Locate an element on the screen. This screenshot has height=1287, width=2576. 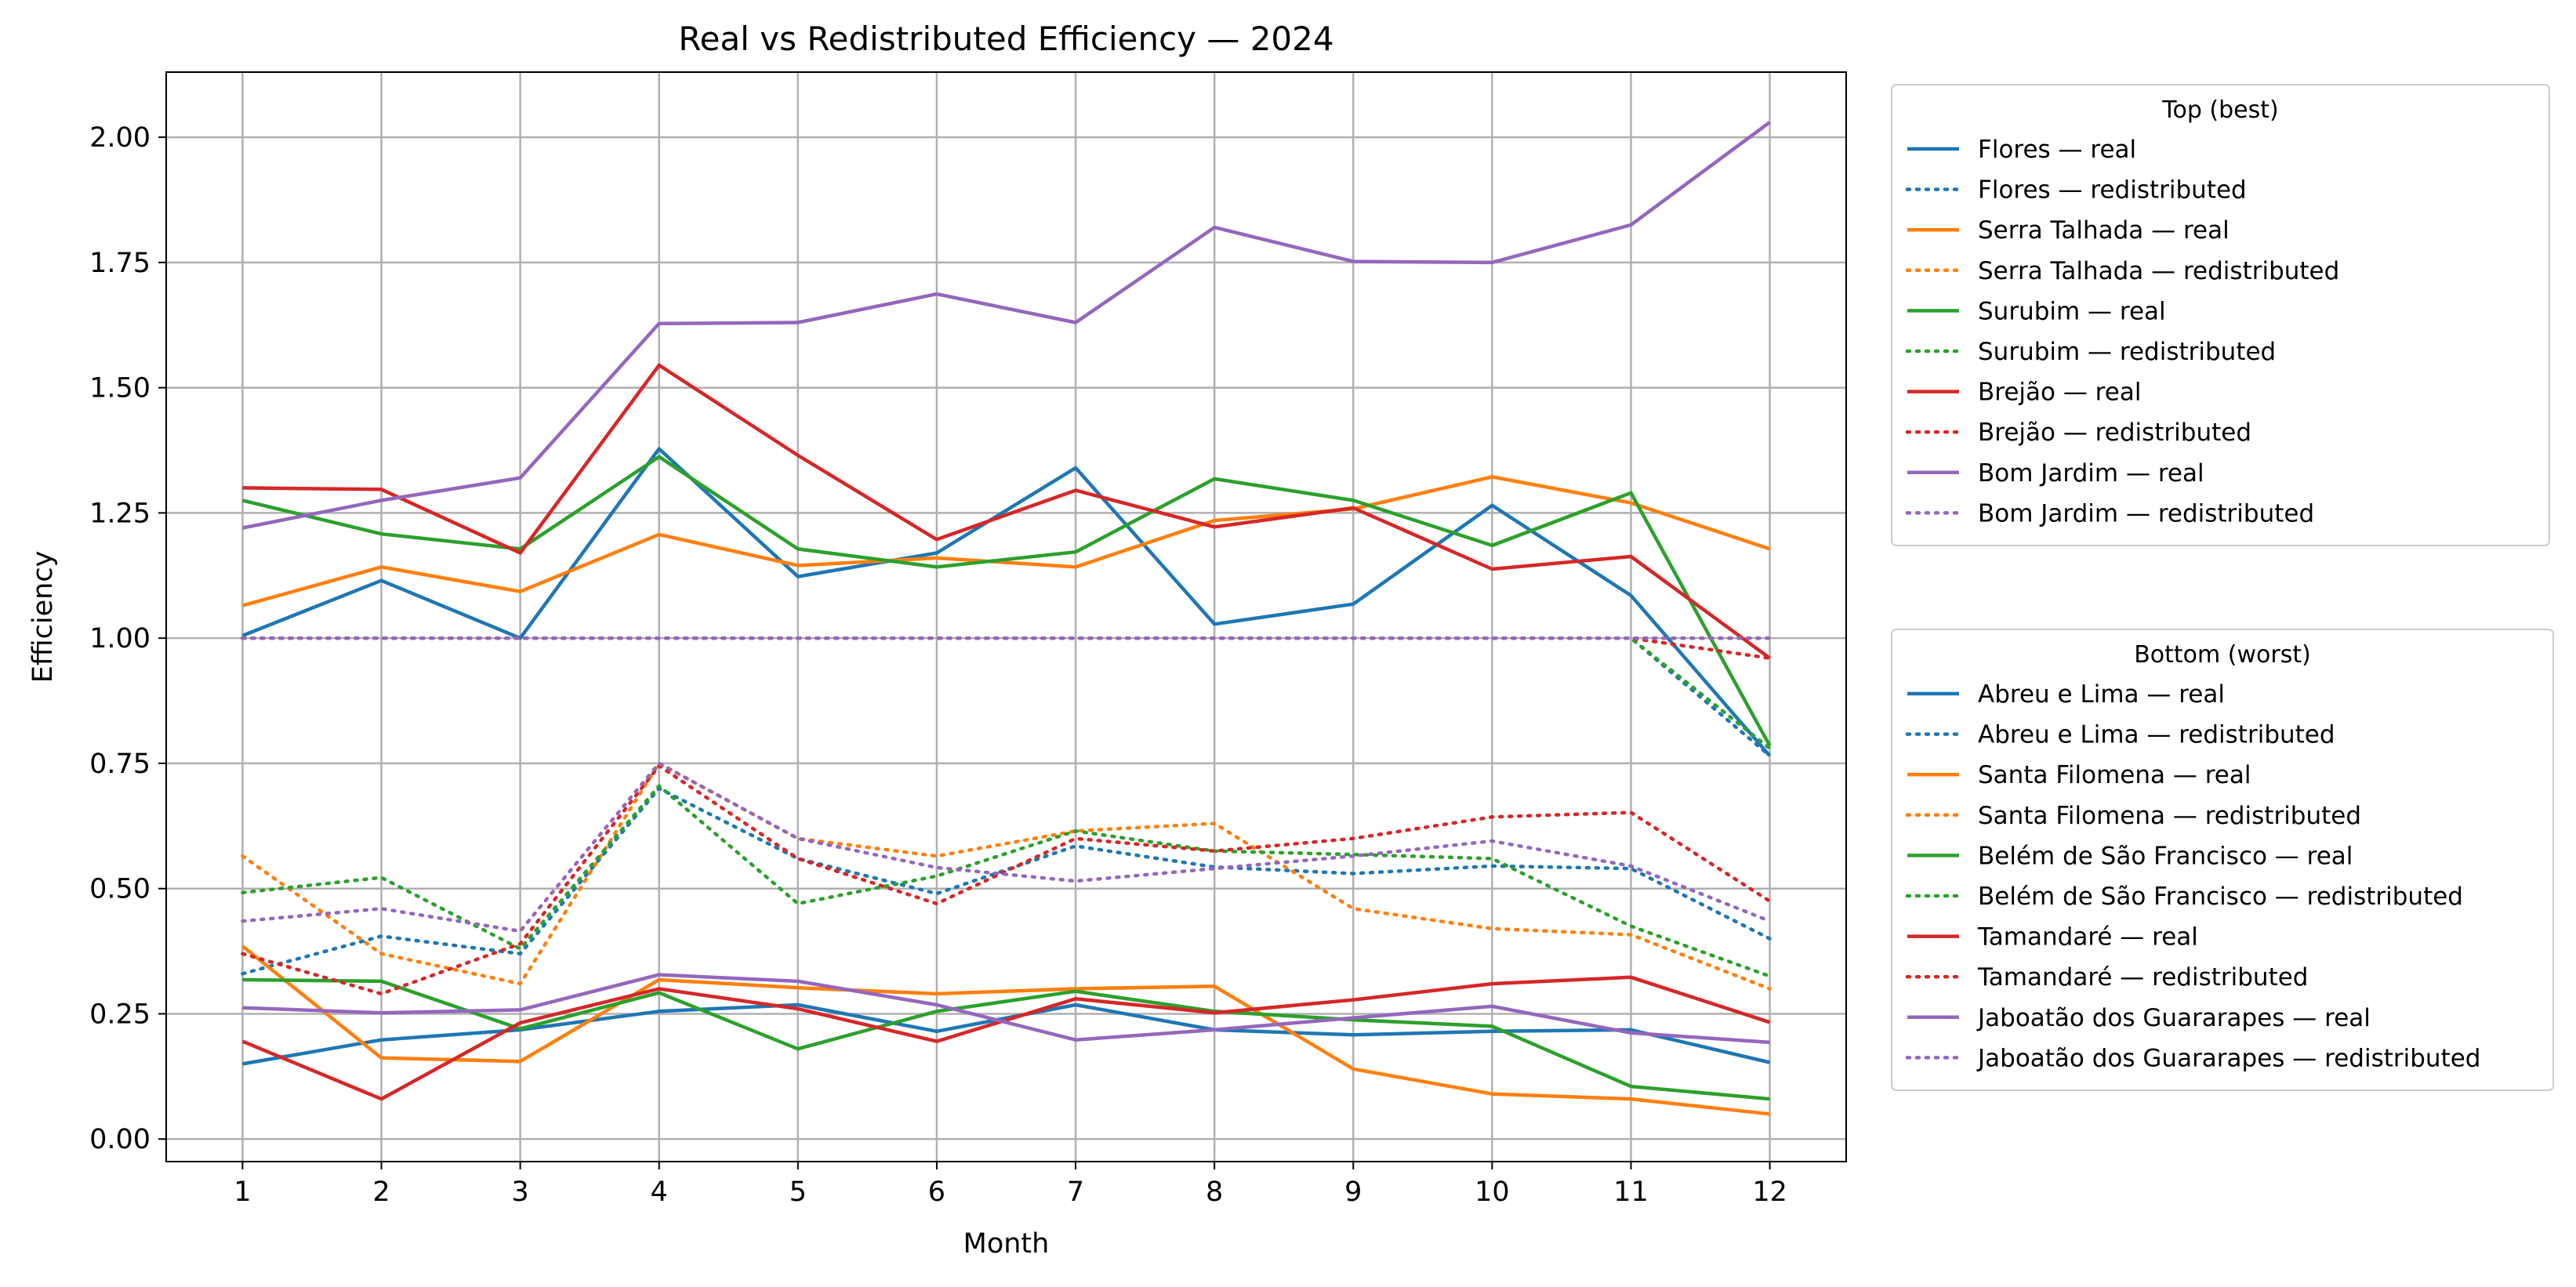
series-line-jaboatao-dos-guararapes-real is located at coordinates (1006, 1009).